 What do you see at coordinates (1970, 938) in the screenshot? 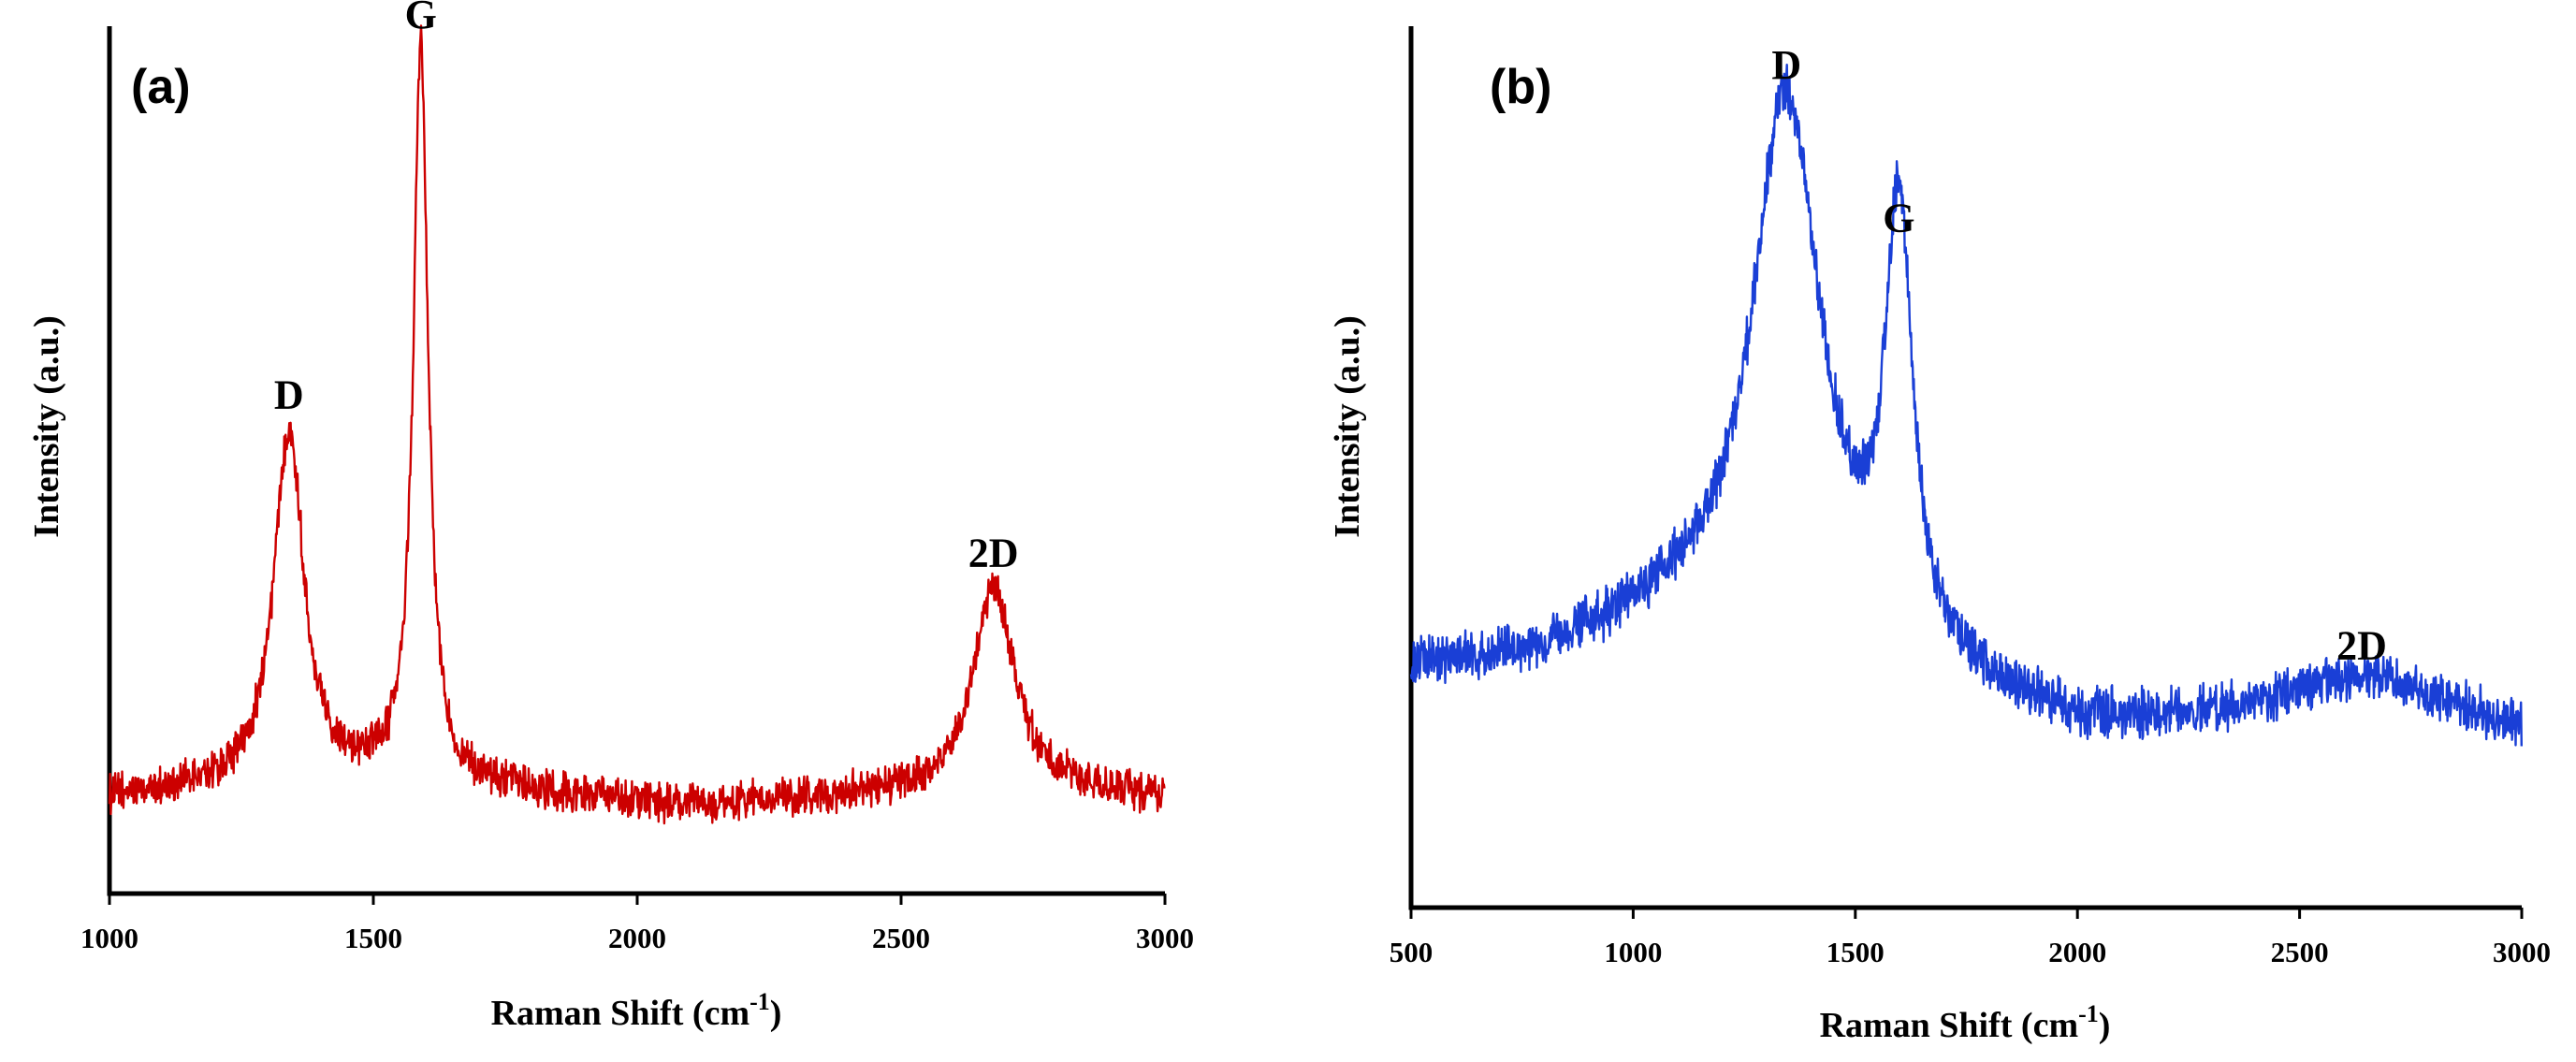
I see `panel-b-x-ticks: 500 1000 1500 2000 2500 3000` at bounding box center [1970, 938].